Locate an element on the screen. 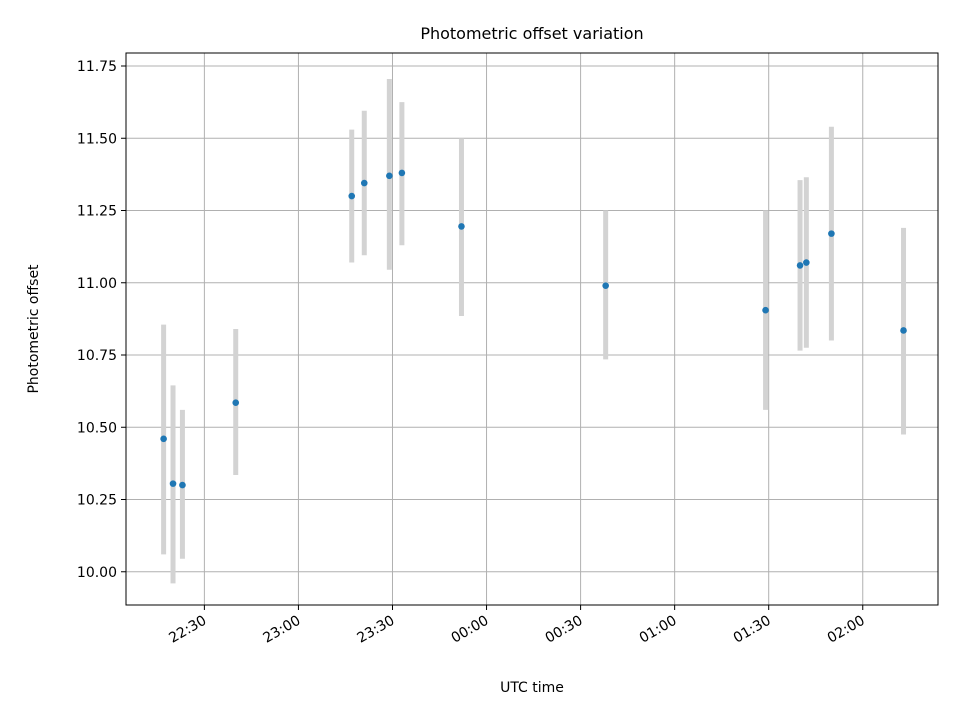 The height and width of the screenshot is (724, 960). y-tick-label: 11.00 is located at coordinates (97, 284).